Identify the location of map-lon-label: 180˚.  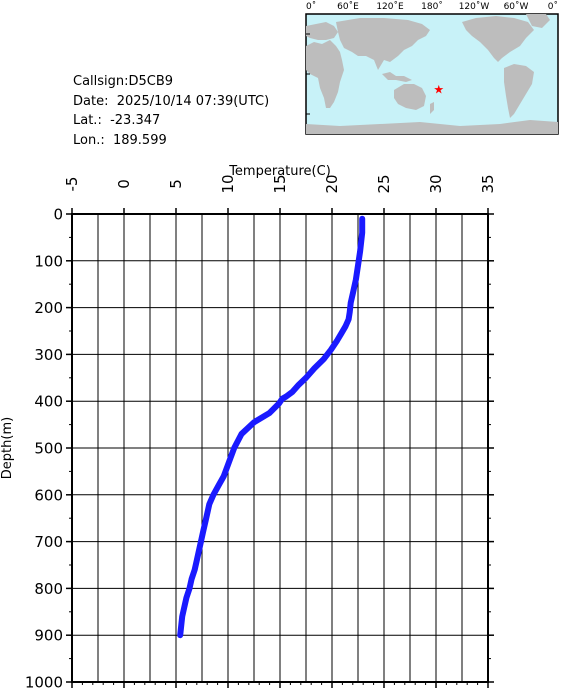
(432, 6).